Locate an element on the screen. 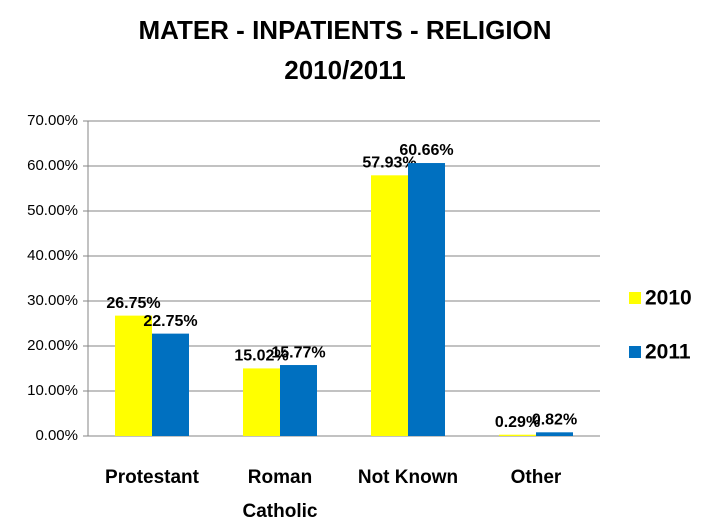  value-label: 57.93% is located at coordinates (389, 163).